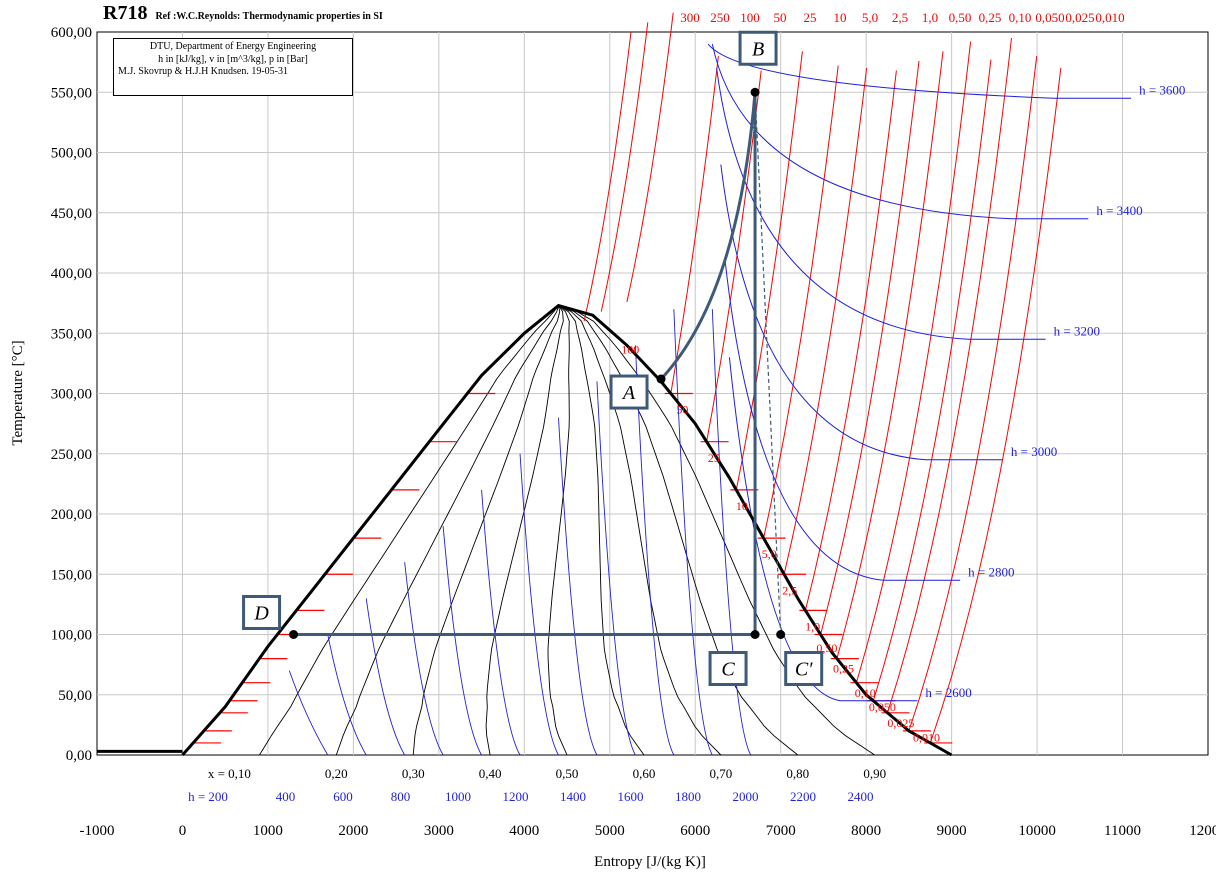 This screenshot has height=875, width=1216. What do you see at coordinates (71, 154) in the screenshot?
I see `y-tick-label: 500,00` at bounding box center [71, 154].